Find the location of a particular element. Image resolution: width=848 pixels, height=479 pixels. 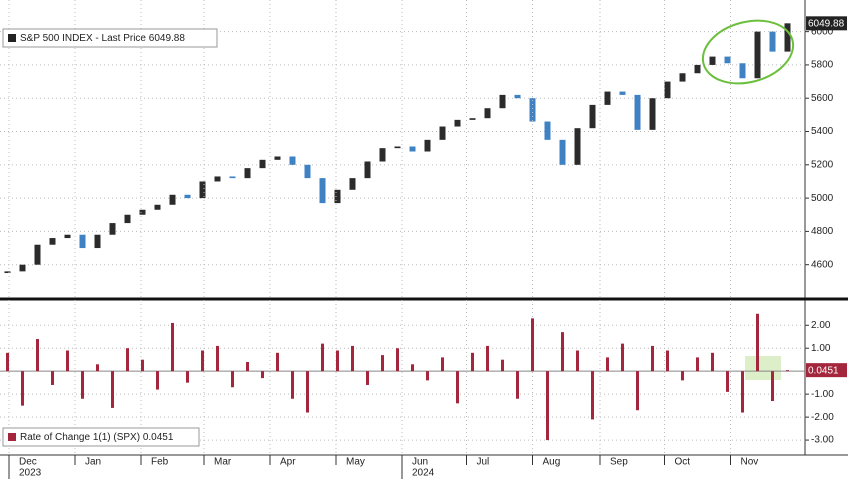

y-tick-label: 6000 is located at coordinates (822, 31).